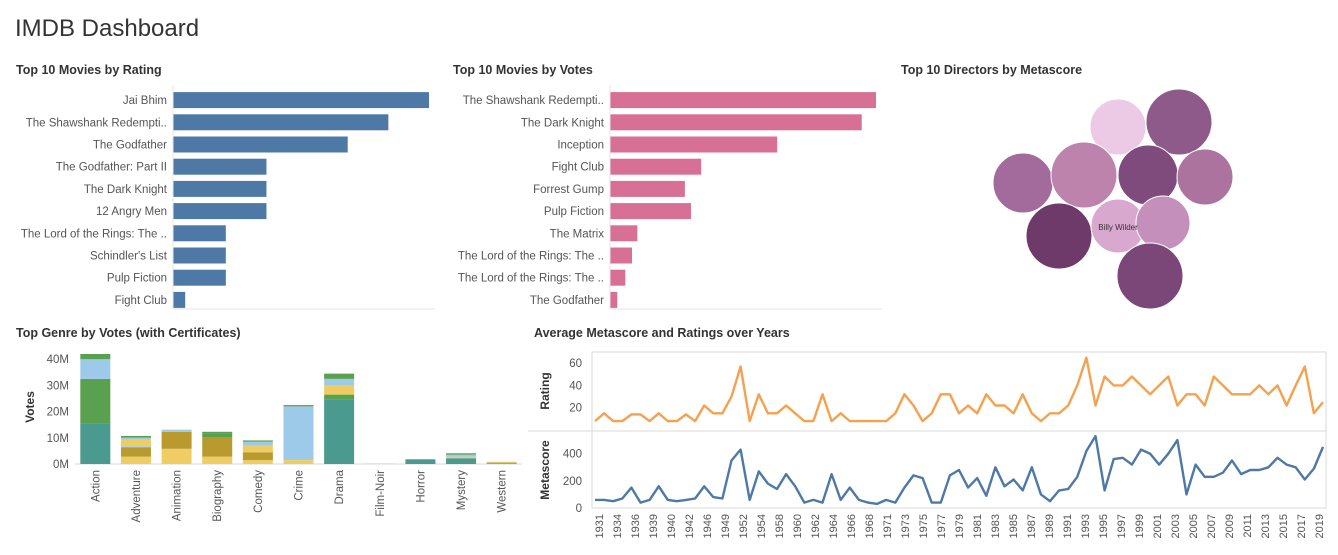 The image size is (1338, 555). What do you see at coordinates (1248, 526) in the screenshot?
I see `x-tick-label: 2011` at bounding box center [1248, 526].